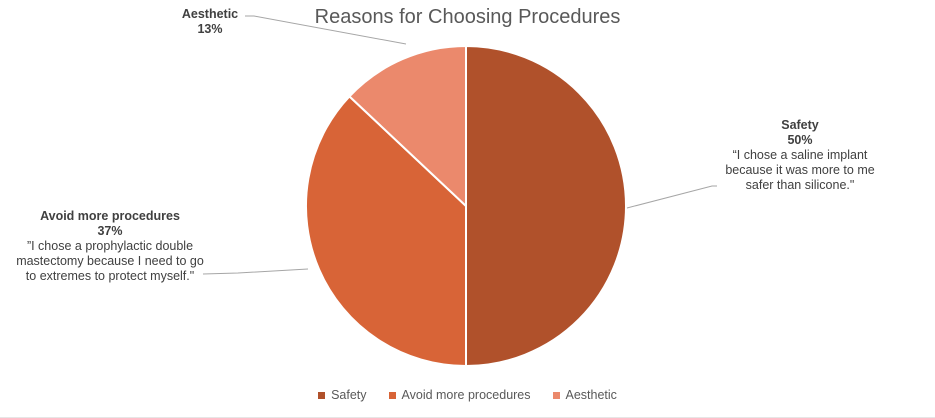  Describe the element at coordinates (210, 14) in the screenshot. I see `label-name: Aesthetic` at that location.